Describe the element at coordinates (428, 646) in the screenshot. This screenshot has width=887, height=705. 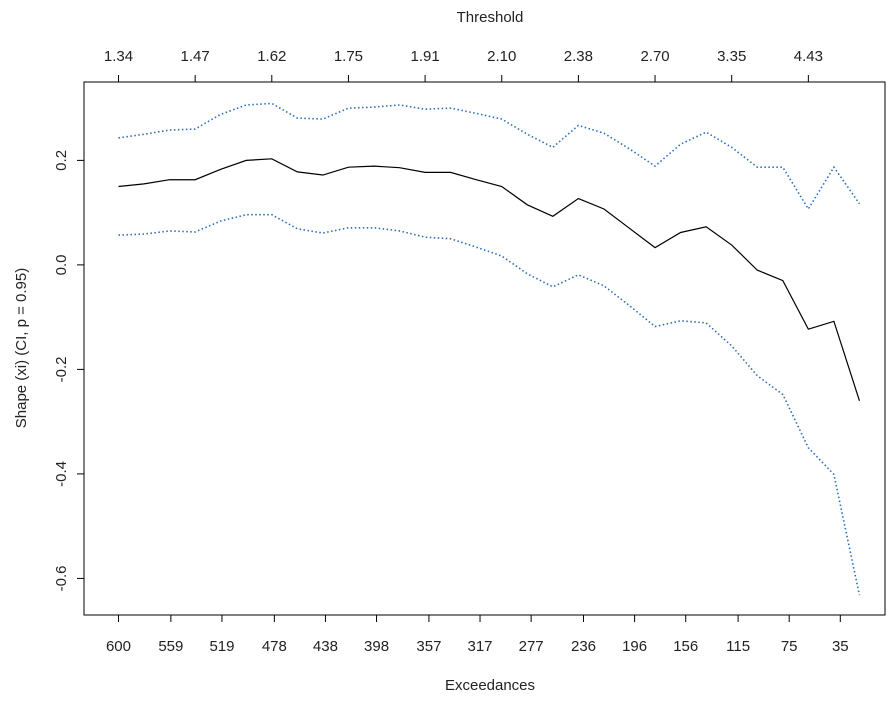
I see `x-tick-label: 357` at that location.